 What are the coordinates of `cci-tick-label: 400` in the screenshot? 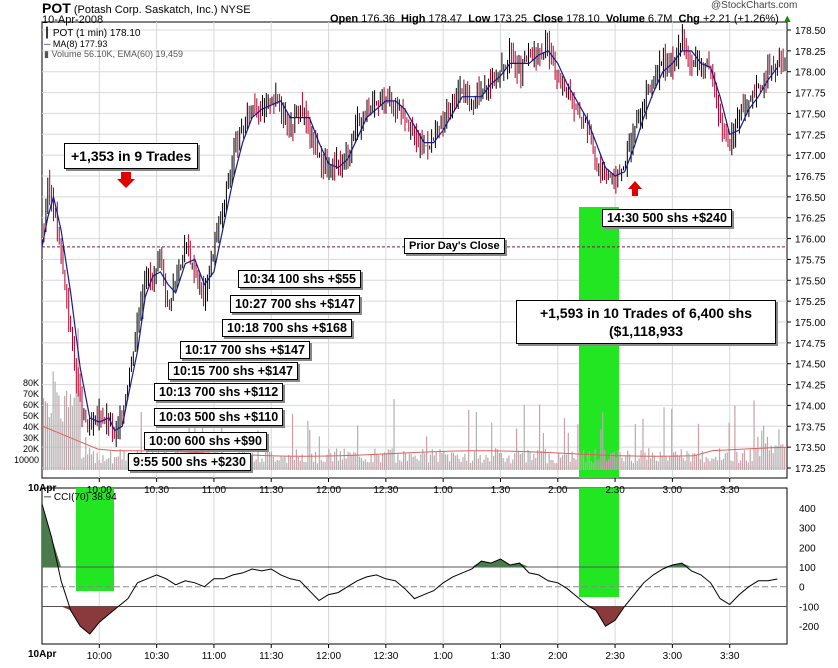 It's located at (807, 509).